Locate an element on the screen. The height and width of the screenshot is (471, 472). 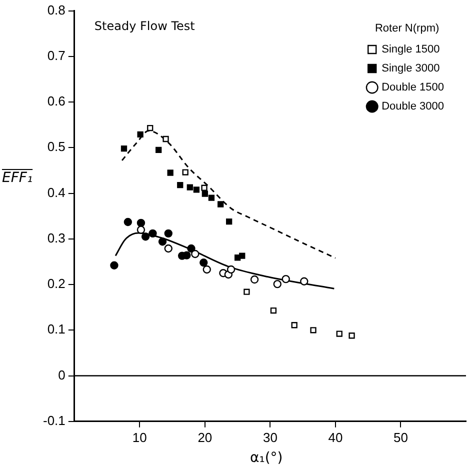
legend-label: Double 1500 is located at coordinates (413, 88).